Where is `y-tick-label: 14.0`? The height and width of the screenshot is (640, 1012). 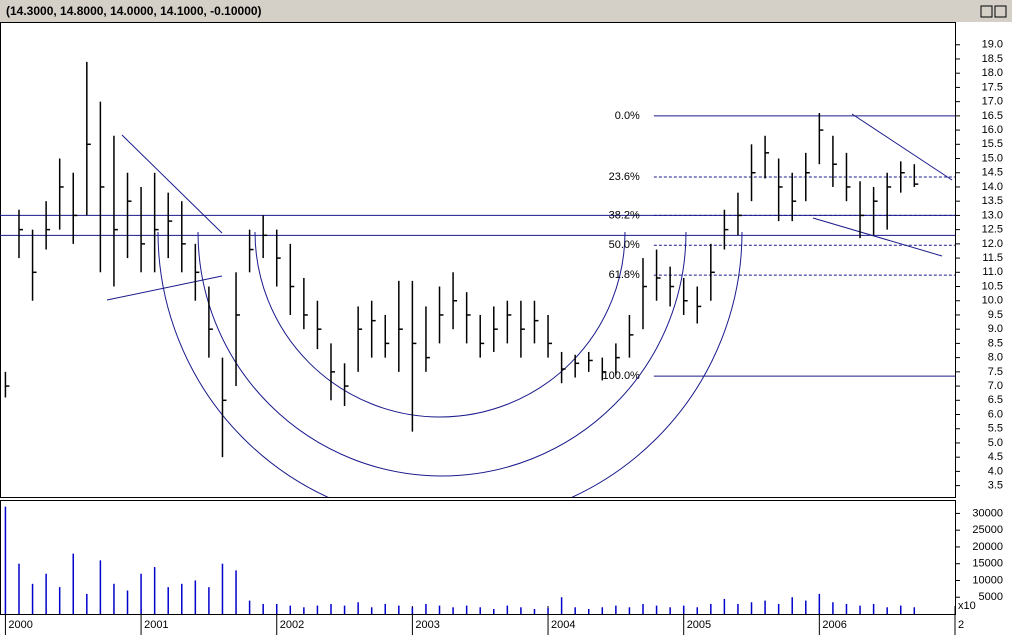 y-tick-label: 14.0 is located at coordinates (992, 187).